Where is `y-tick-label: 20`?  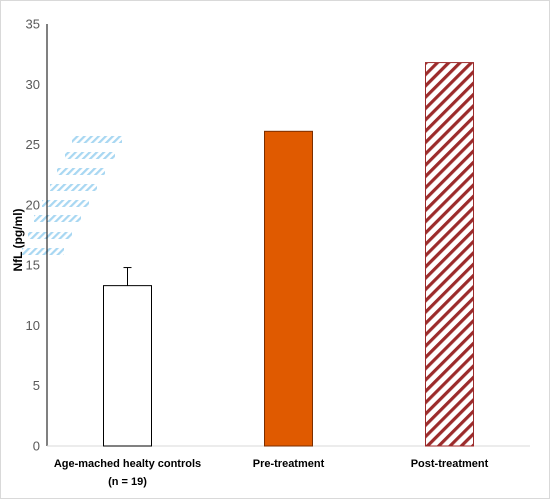 y-tick-label: 20 is located at coordinates (33, 204).